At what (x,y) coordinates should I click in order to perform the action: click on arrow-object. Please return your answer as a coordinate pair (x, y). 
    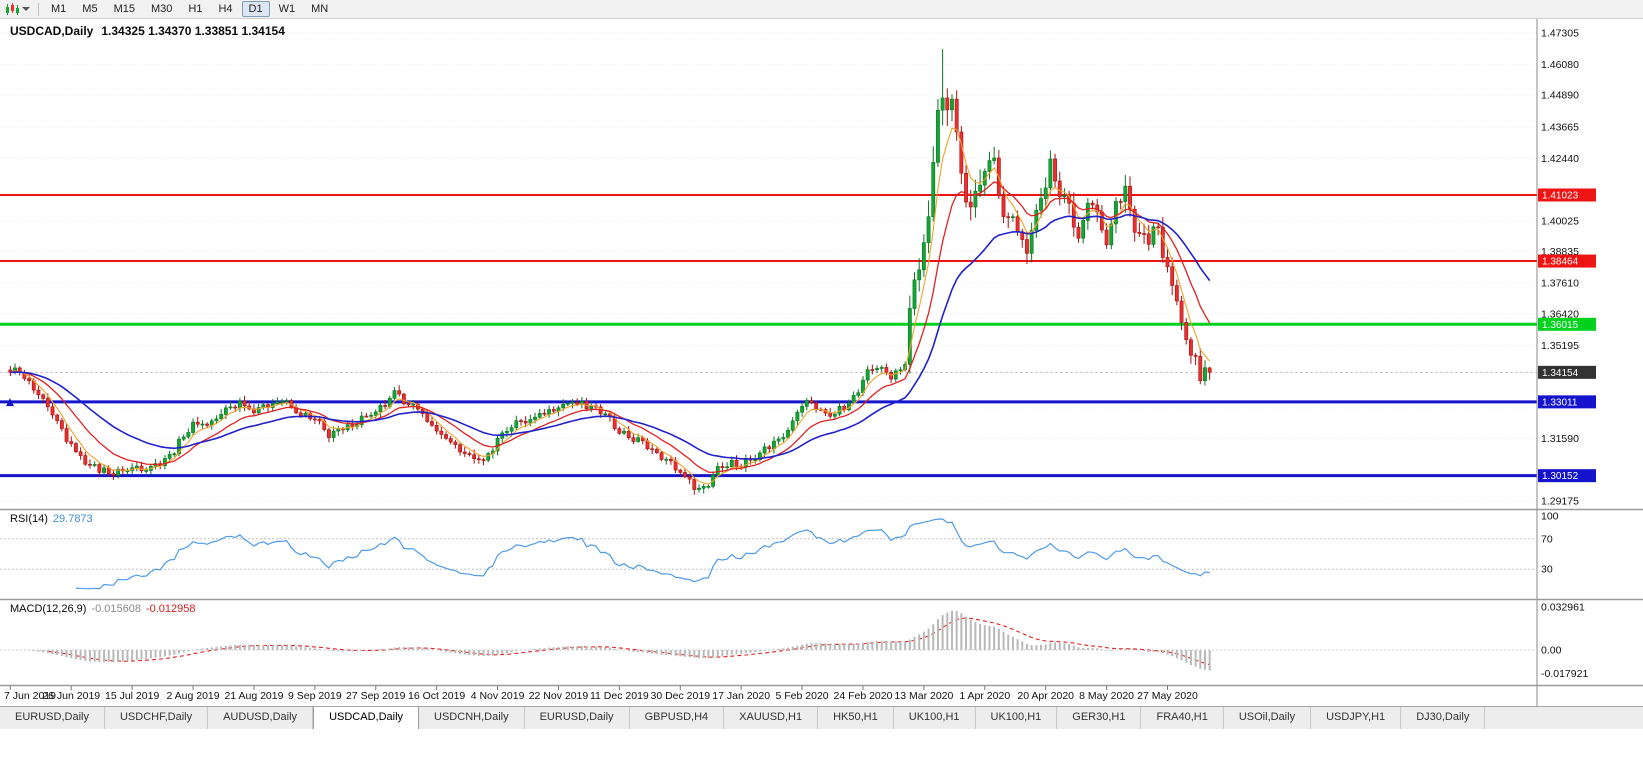
    Looking at the image, I should click on (10, 402).